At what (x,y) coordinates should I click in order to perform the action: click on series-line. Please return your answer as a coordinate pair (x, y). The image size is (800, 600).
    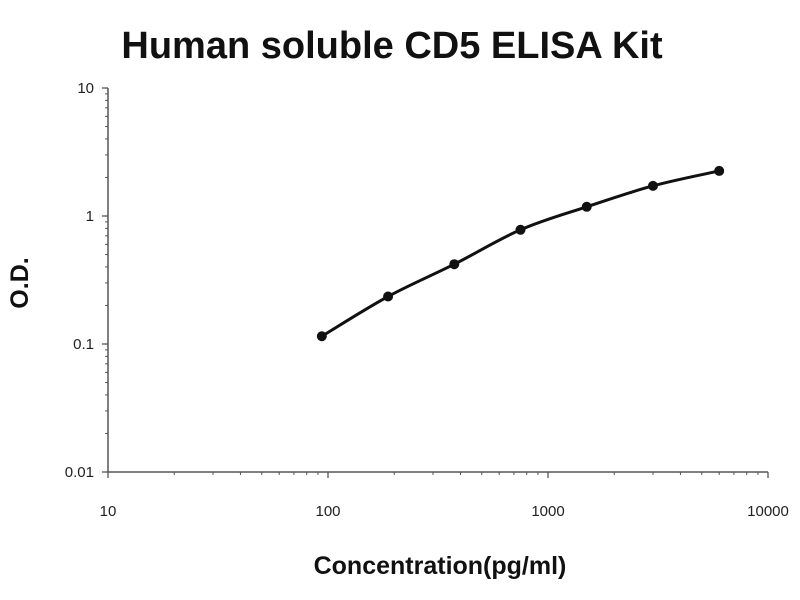
    Looking at the image, I should click on (520, 253).